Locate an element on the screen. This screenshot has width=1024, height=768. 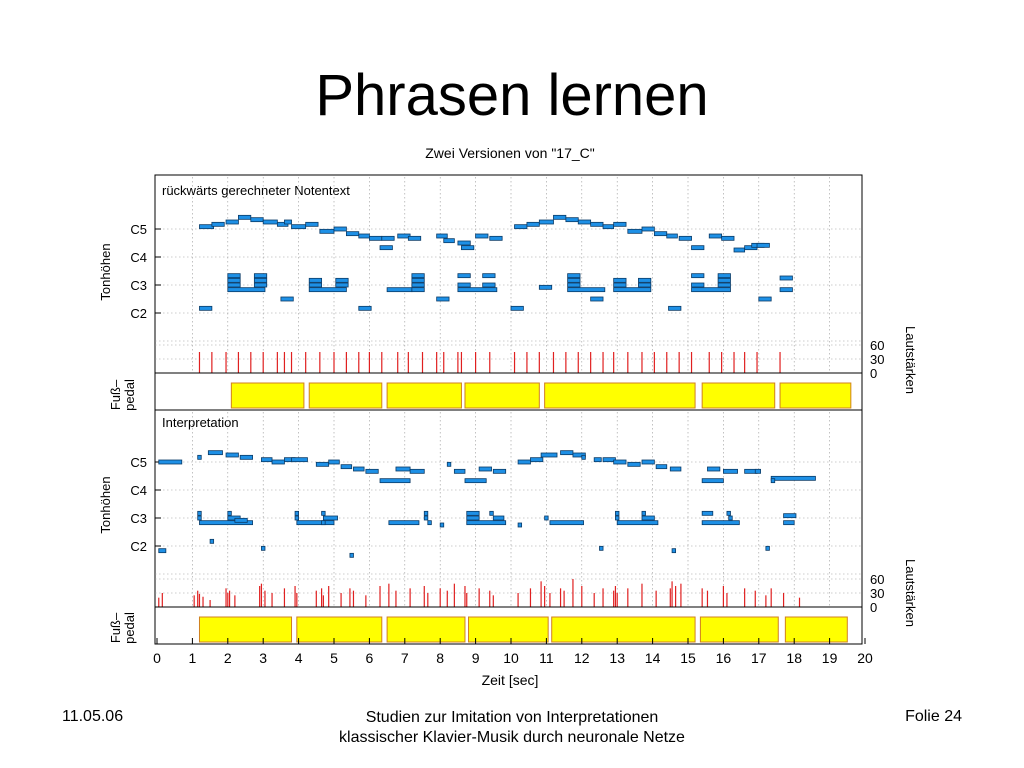
panel-2-loudness-label: Lautstärken is located at coordinates (910, 593).